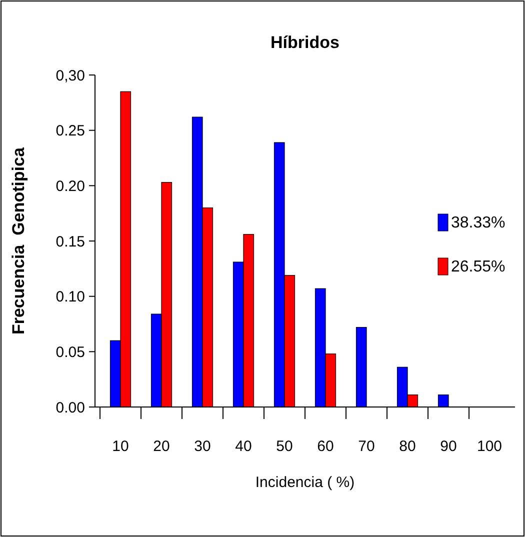 The width and height of the screenshot is (525, 537). Describe the element at coordinates (243, 446) in the screenshot. I see `x-tick-label: 40` at that location.